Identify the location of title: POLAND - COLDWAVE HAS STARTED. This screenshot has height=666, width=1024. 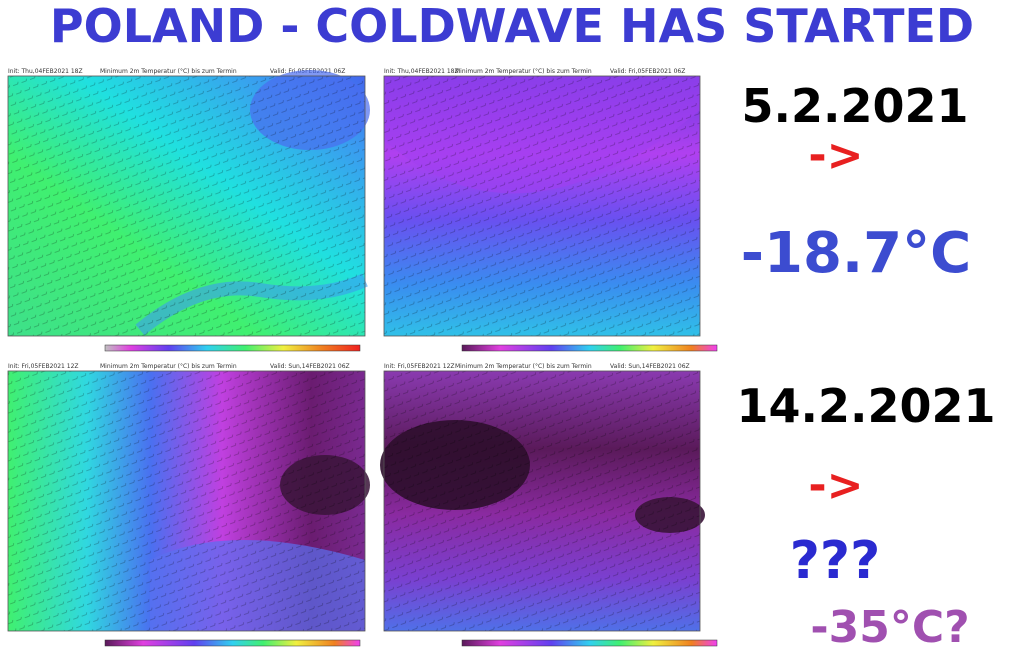
(512, 26).